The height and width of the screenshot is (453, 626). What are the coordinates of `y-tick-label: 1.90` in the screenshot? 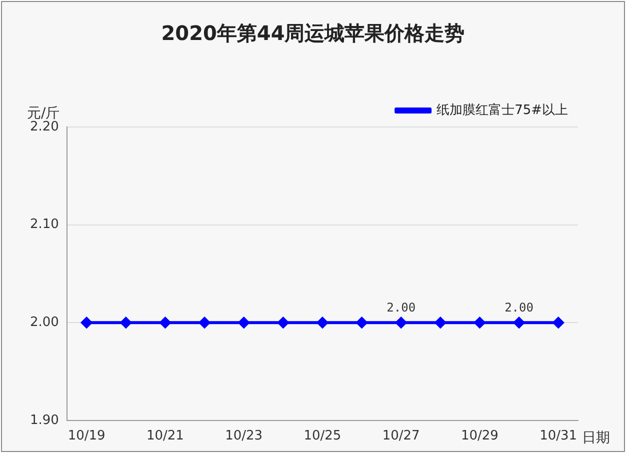 It's located at (44, 420).